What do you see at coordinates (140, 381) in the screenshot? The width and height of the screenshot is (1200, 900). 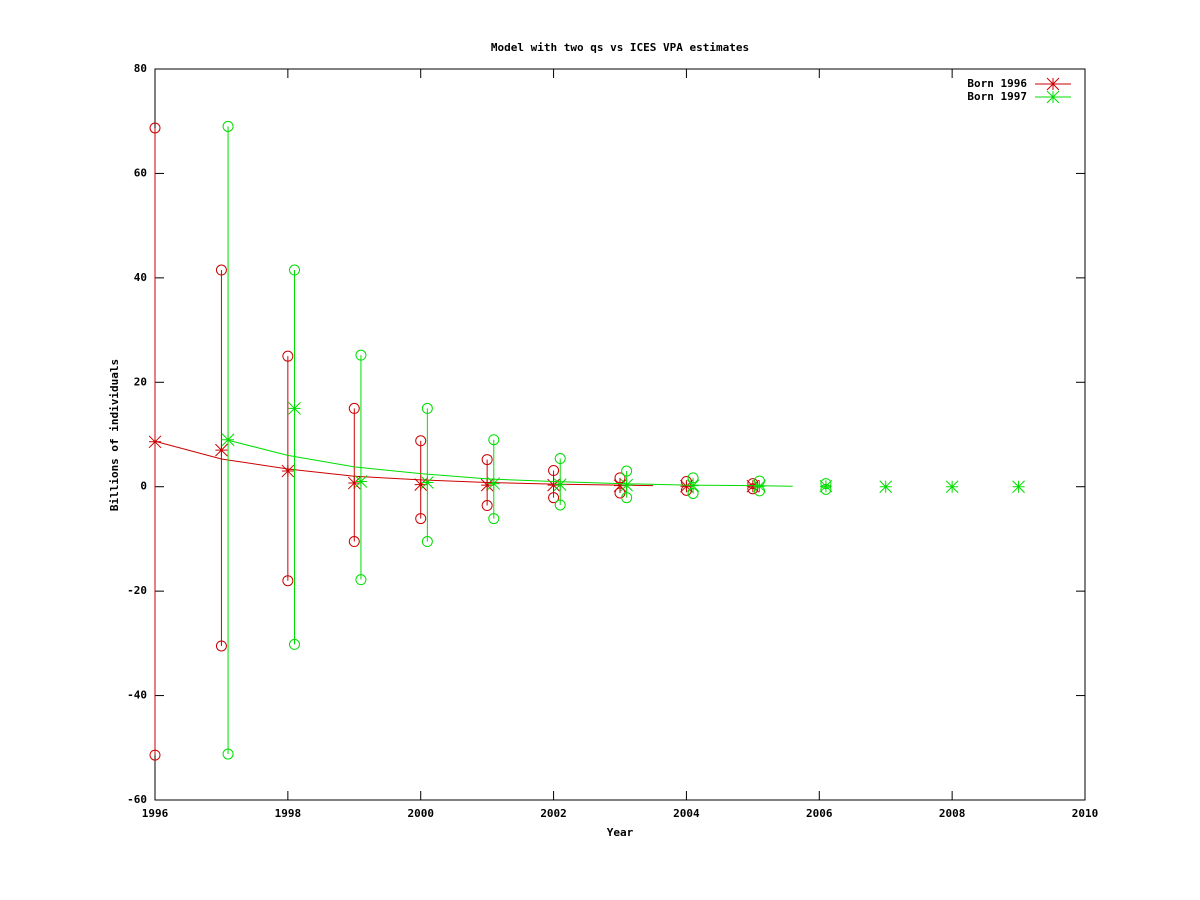 I see `y-tick-label: 20` at bounding box center [140, 381].